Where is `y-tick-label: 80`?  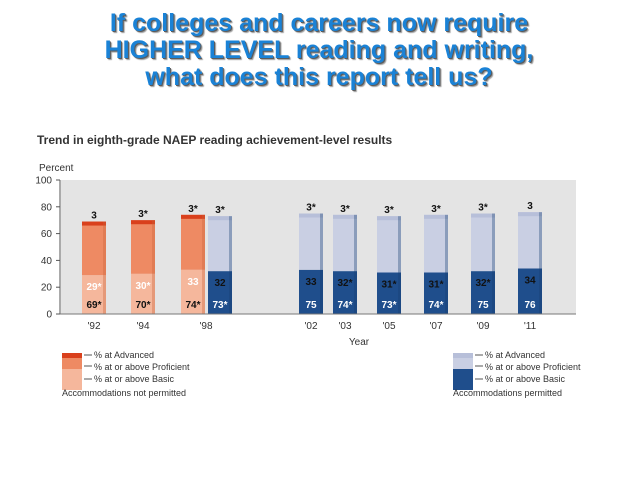
y-tick-label: 80 is located at coordinates (47, 207).